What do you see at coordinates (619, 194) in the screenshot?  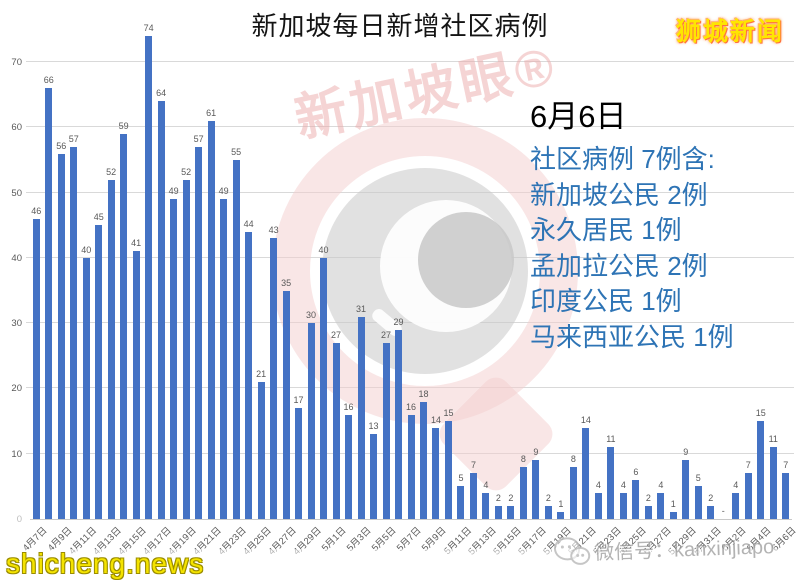 I see `annotation-line: 新加坡公民 2例` at bounding box center [619, 194].